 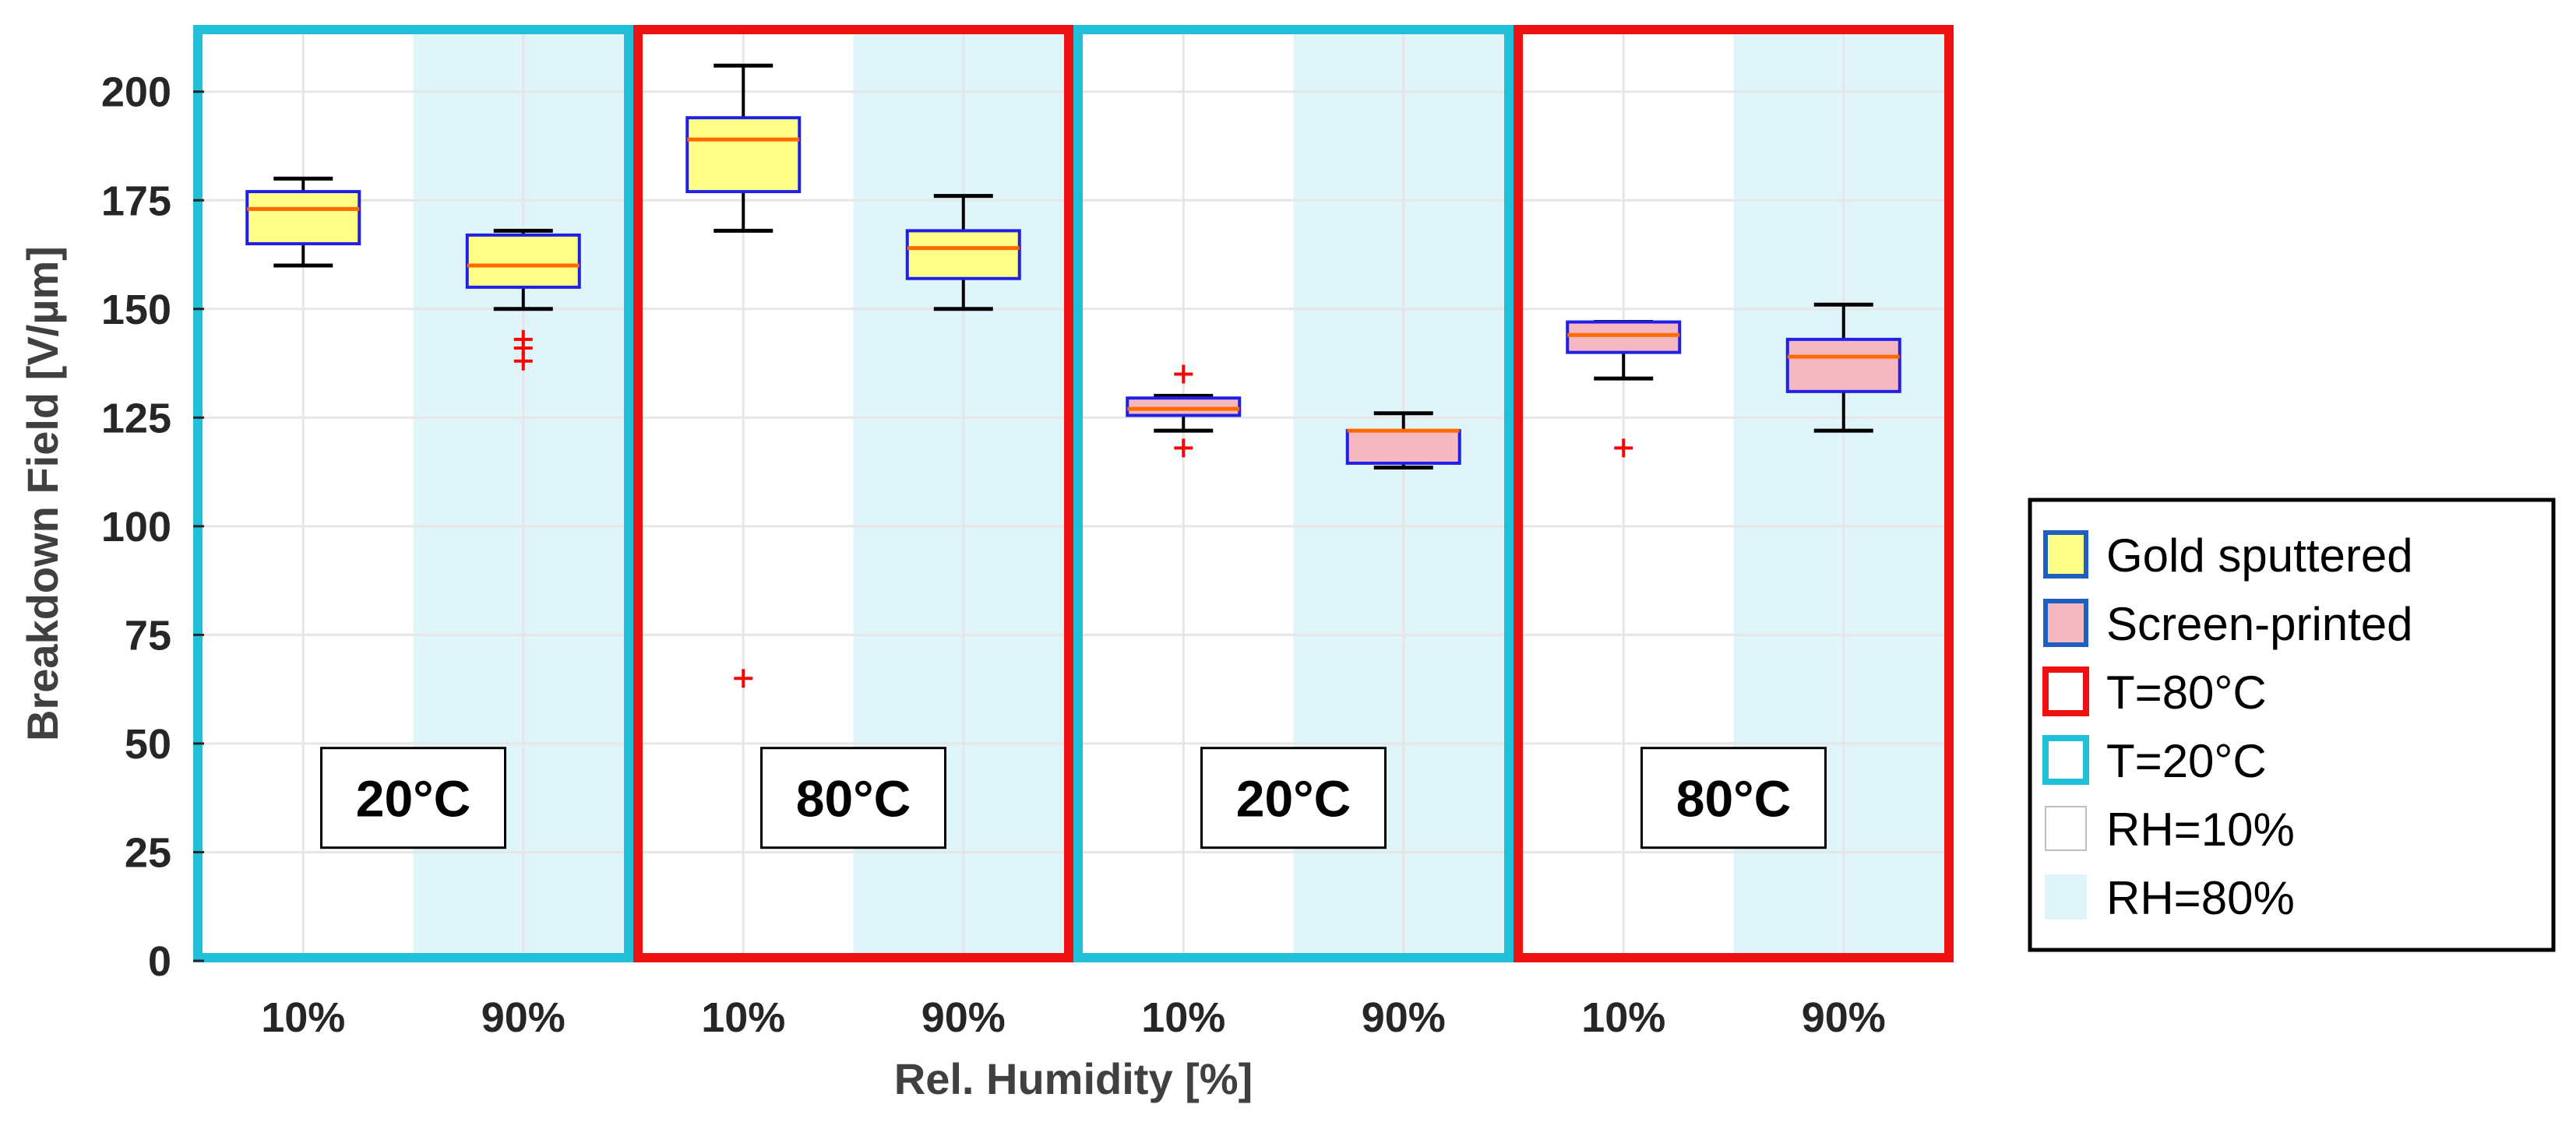 I want to click on y-tick-label: 100, so click(x=136, y=527).